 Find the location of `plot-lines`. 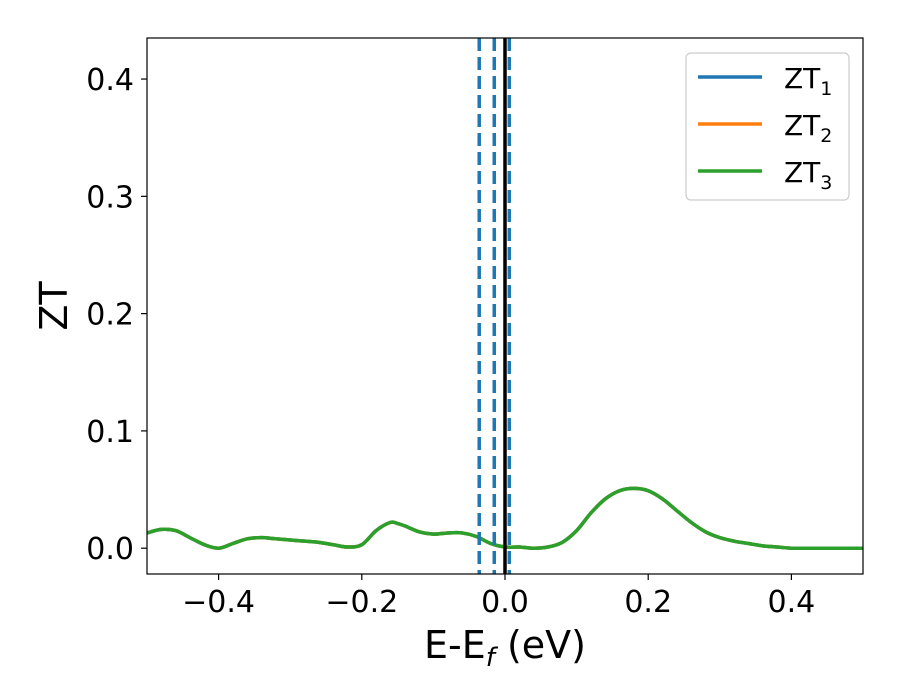

plot-lines is located at coordinates (505, 518).